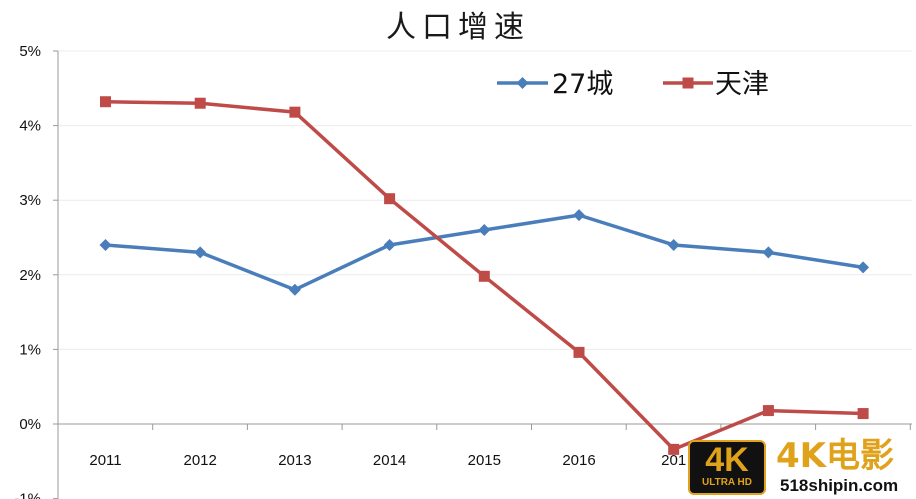 This screenshot has width=916, height=499. Describe the element at coordinates (458, 27) in the screenshot. I see `chart-title: 人口增速` at that location.